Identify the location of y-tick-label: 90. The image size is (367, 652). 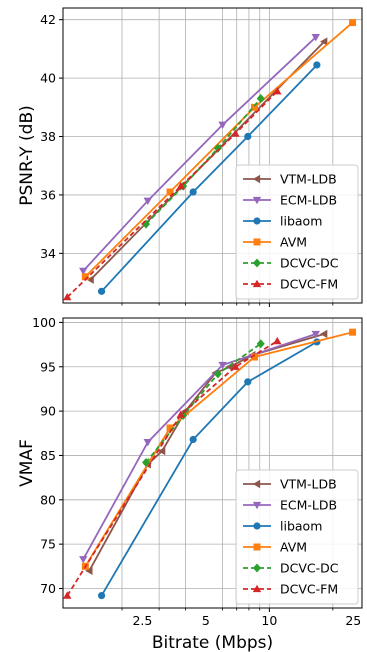
(48, 411).